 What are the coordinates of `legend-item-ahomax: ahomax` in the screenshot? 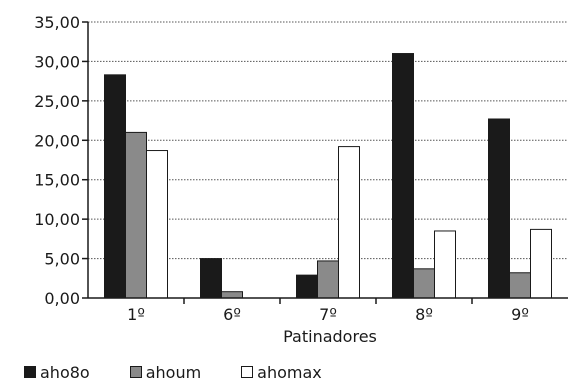 It's located at (281, 372).